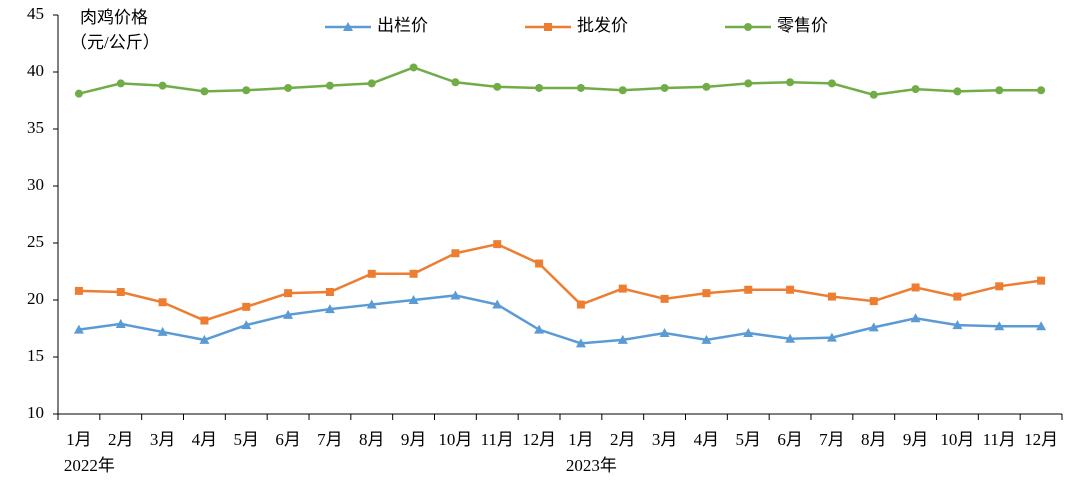 The height and width of the screenshot is (486, 1075). Describe the element at coordinates (288, 439) in the screenshot. I see `x-tick-label: 6月` at that location.